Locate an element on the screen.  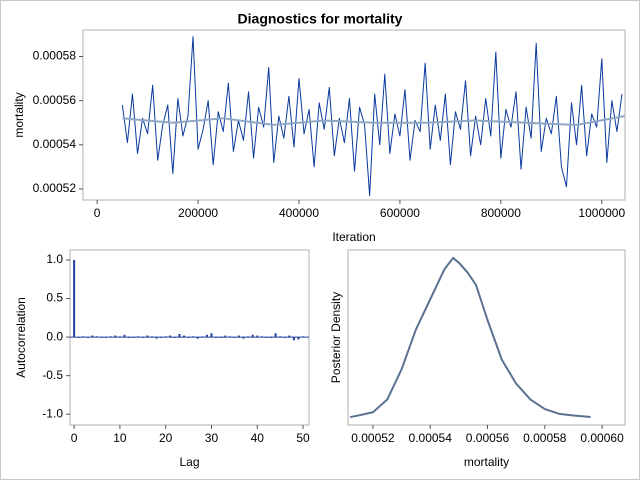
x-tick-label: 200000 is located at coordinates (198, 213).